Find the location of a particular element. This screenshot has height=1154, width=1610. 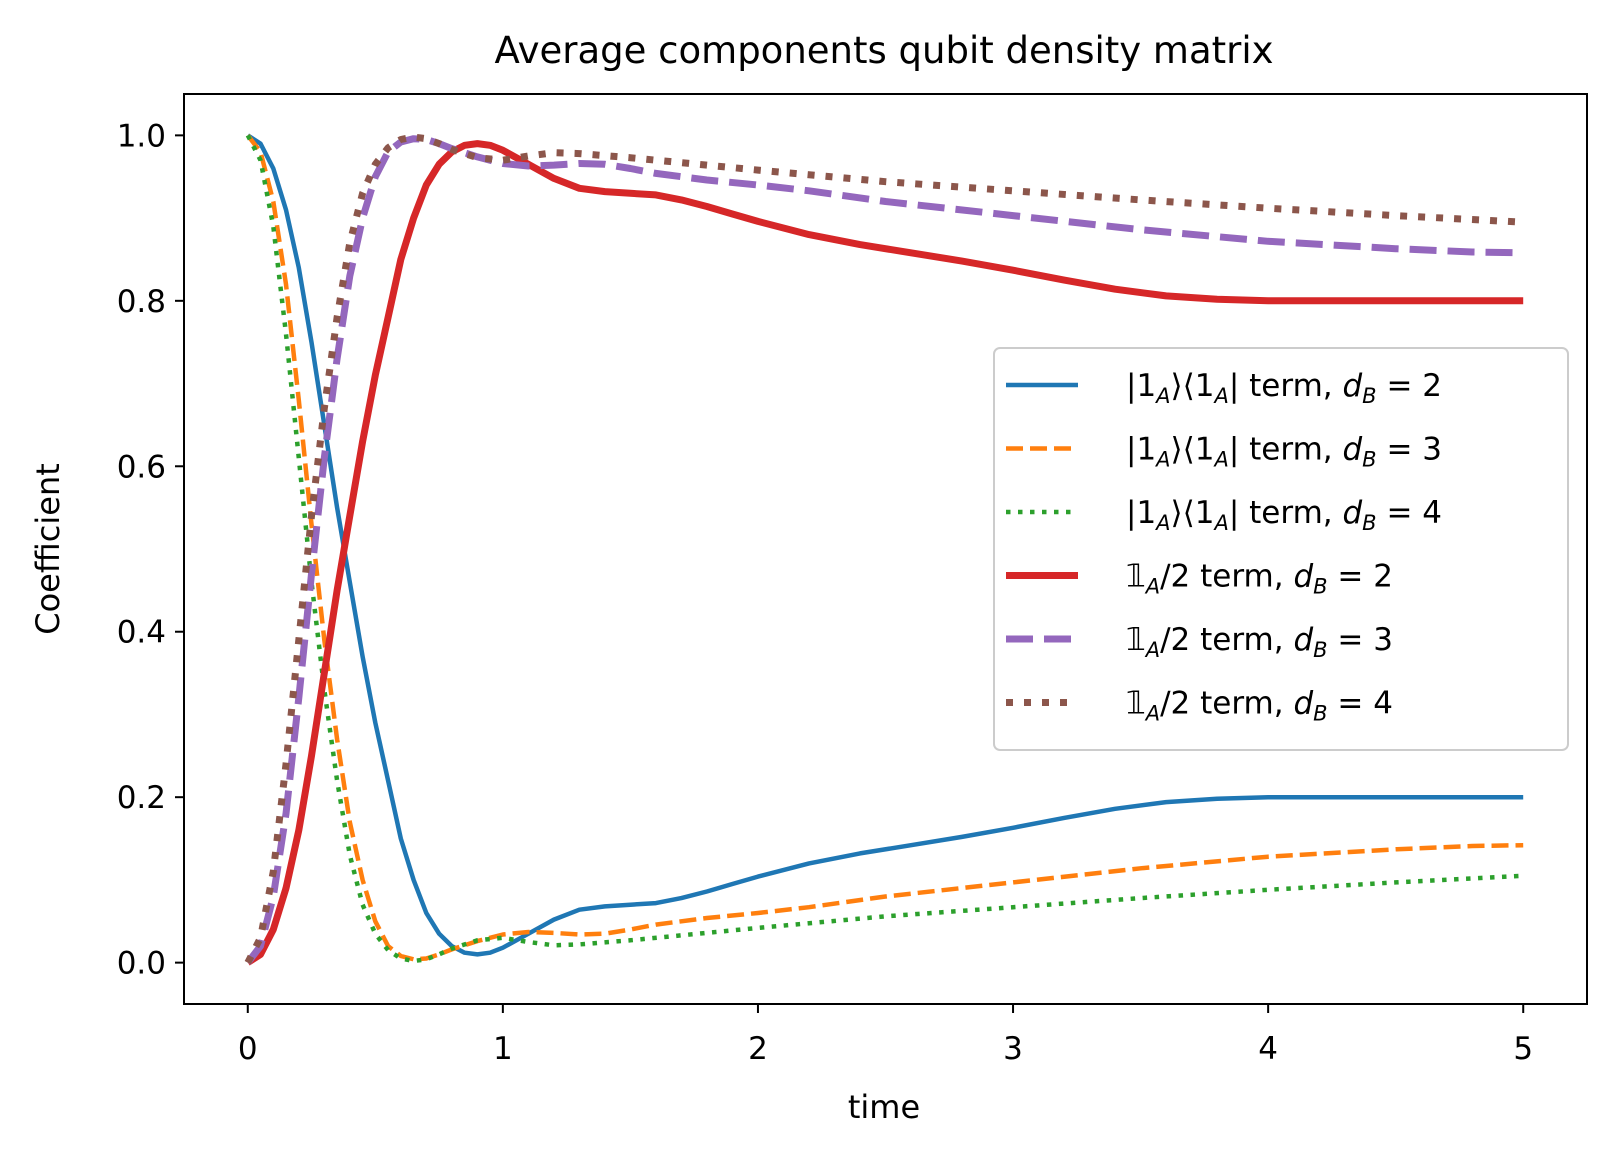

legend-box is located at coordinates (1281, 549).